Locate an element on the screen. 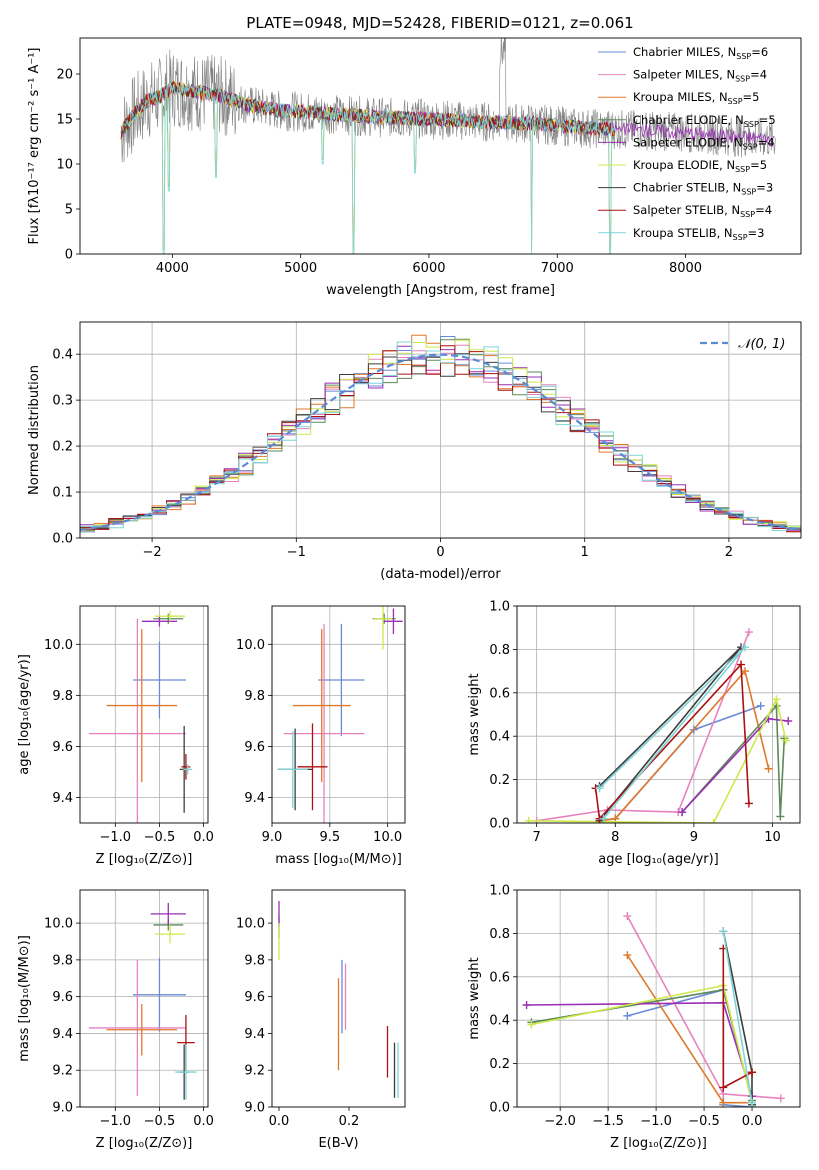  legend-label: 𝒩(0, 1) is located at coordinates (761, 344).